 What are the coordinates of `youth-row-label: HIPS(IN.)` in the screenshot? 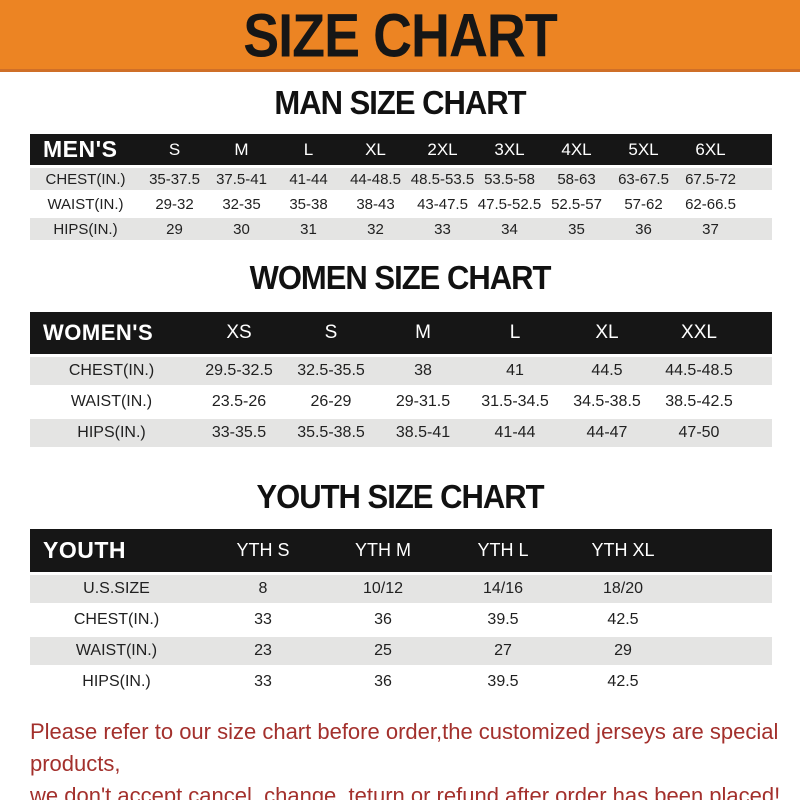 It's located at (116, 682).